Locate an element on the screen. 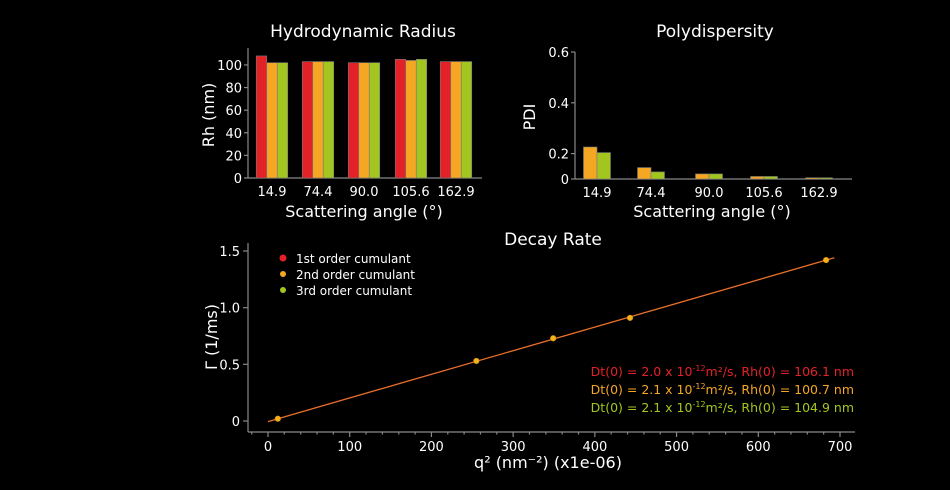 The image size is (950, 490). y-tick-label: 60 is located at coordinates (233, 111).